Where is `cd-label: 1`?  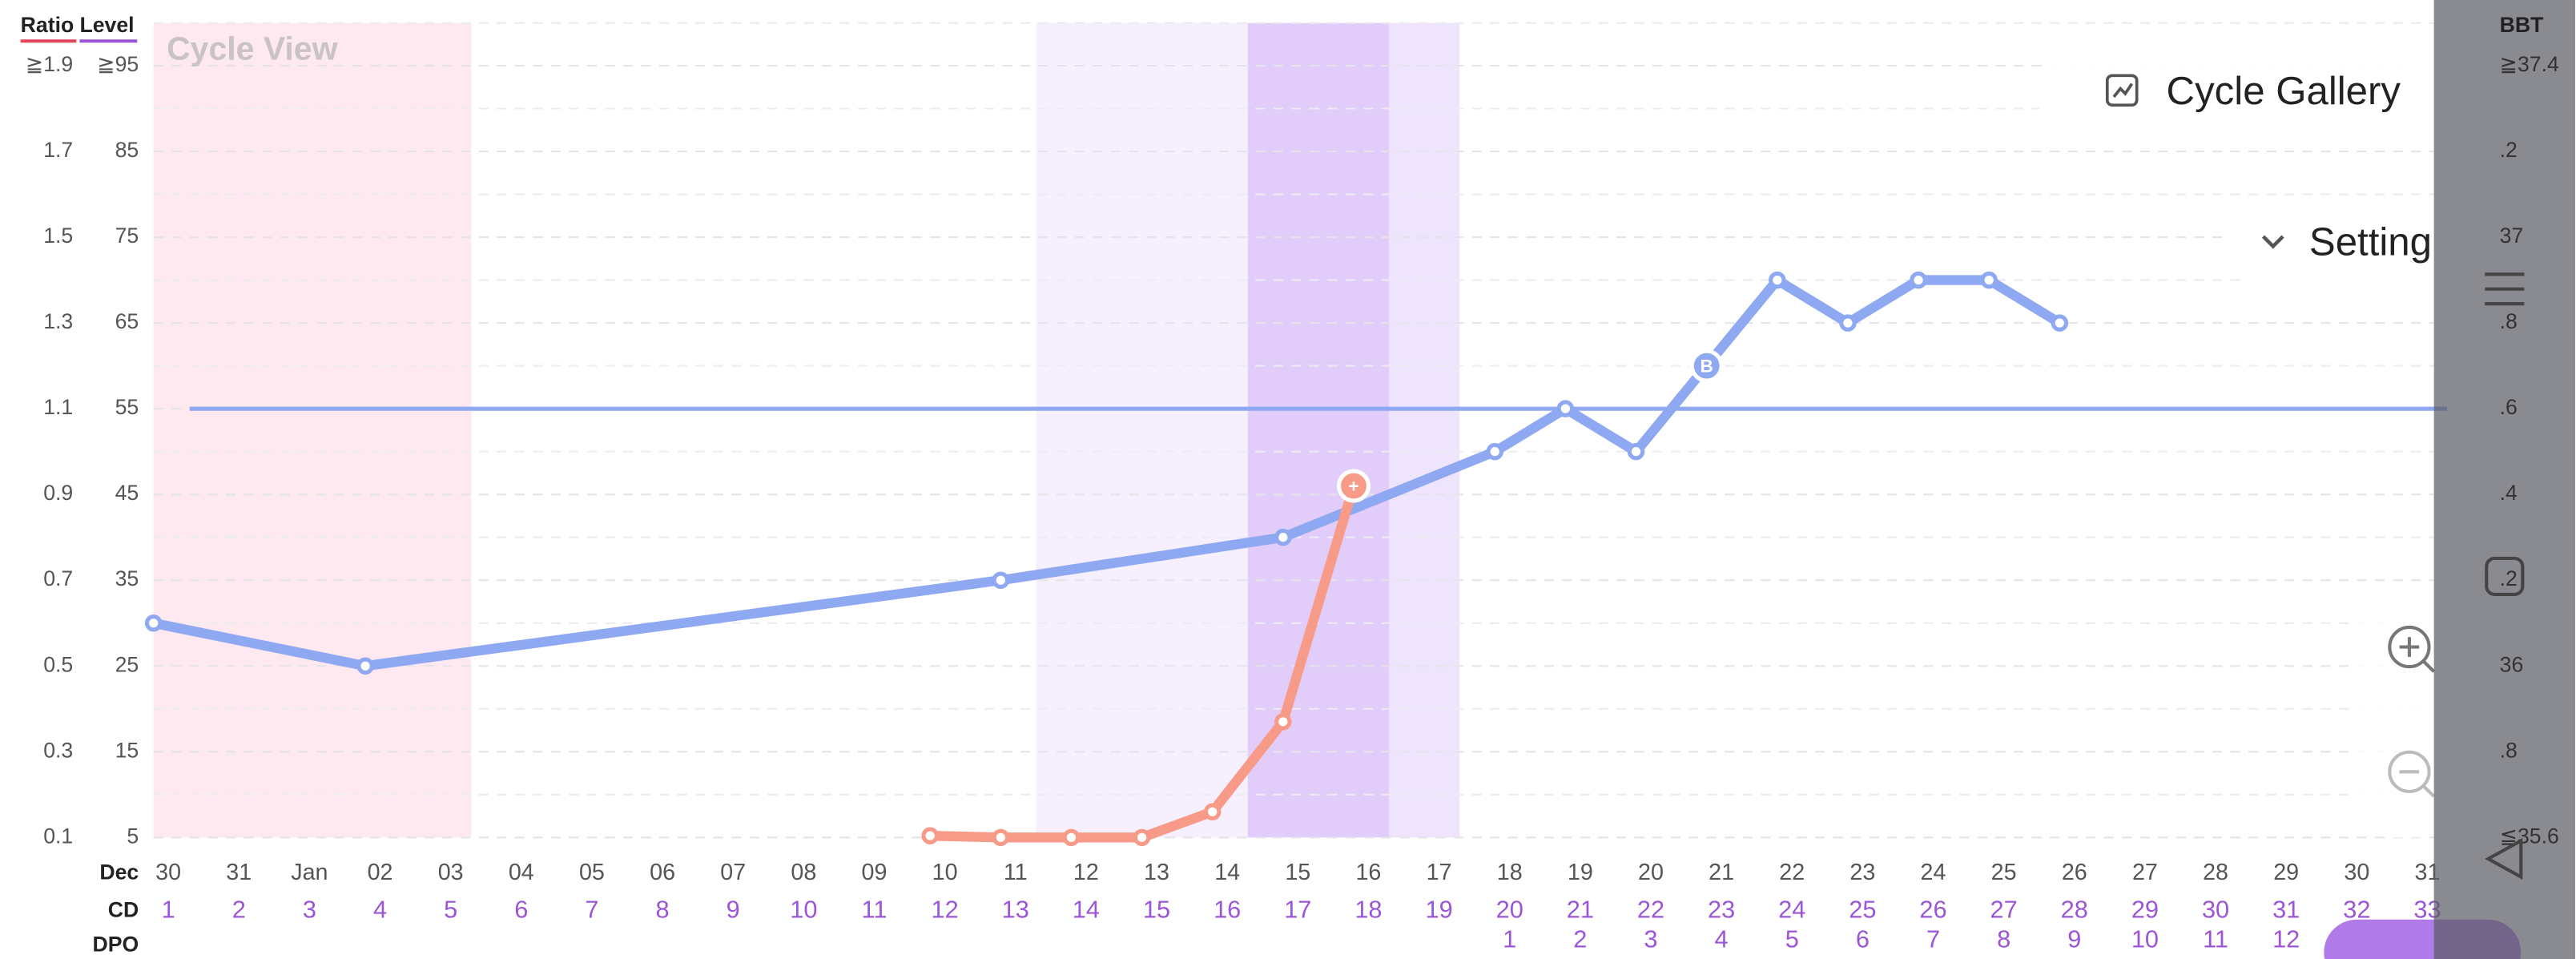
cd-label: 1 is located at coordinates (168, 910).